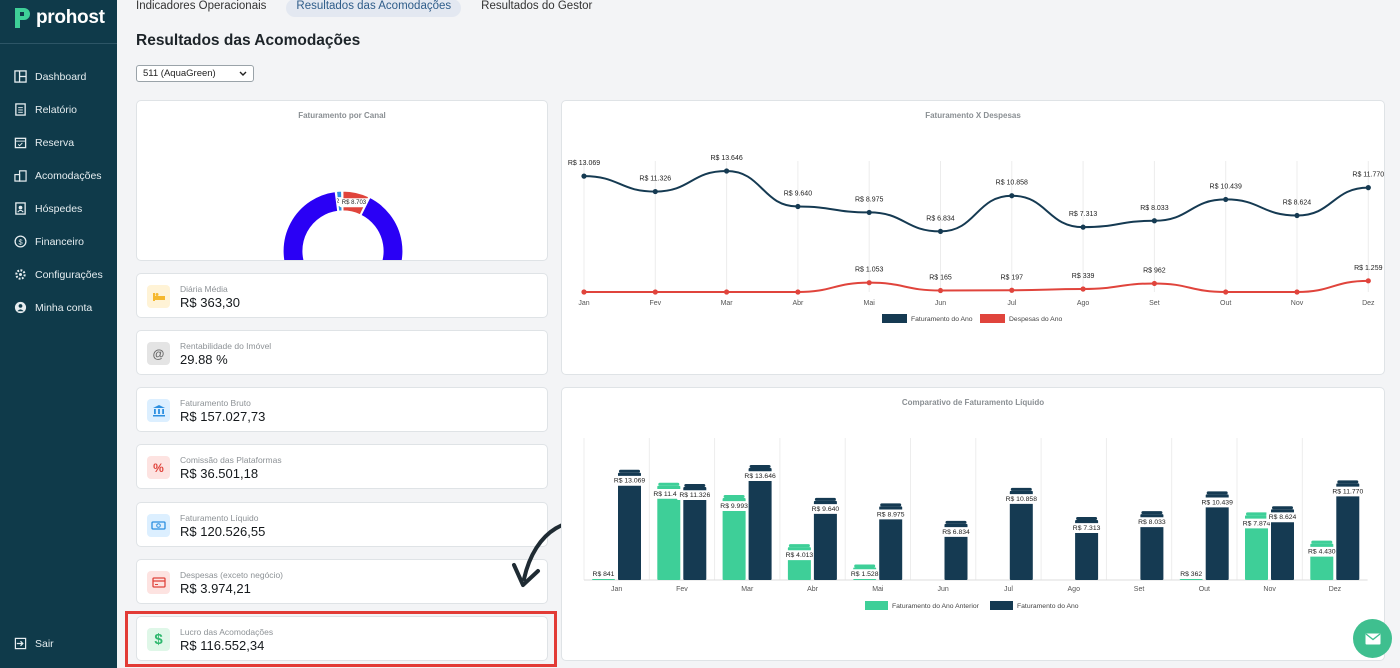 This screenshot has width=1400, height=668. I want to click on sidebar-item-label: Relatório, so click(56, 109).